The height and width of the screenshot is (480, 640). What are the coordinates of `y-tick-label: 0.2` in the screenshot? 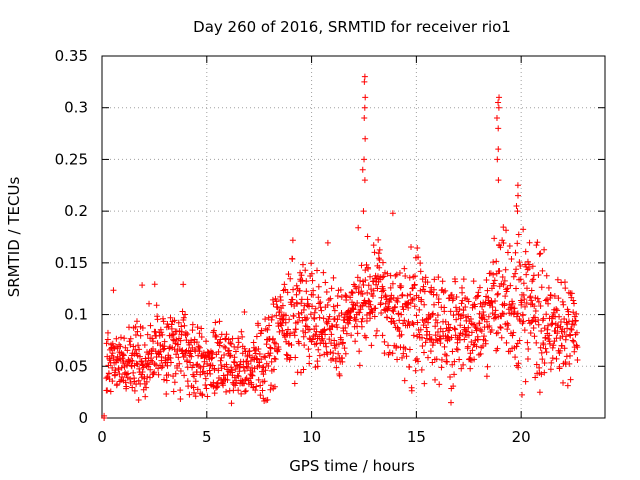 It's located at (76, 211).